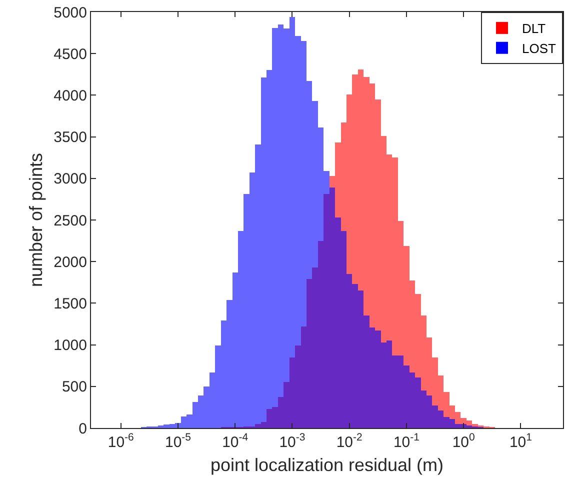  What do you see at coordinates (70, 137) in the screenshot?
I see `y-tick-label: 3500` at bounding box center [70, 137].